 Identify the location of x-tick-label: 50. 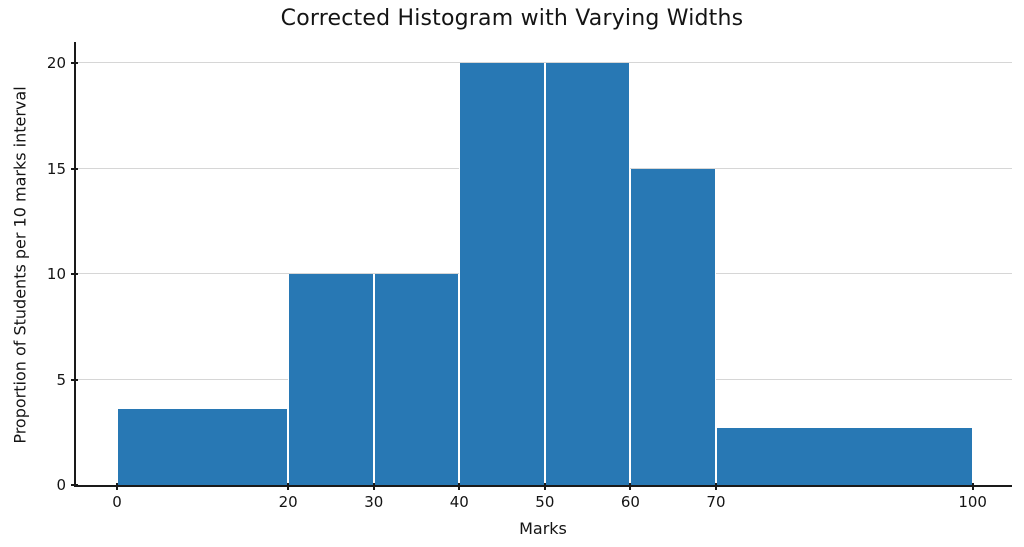
(545, 502).